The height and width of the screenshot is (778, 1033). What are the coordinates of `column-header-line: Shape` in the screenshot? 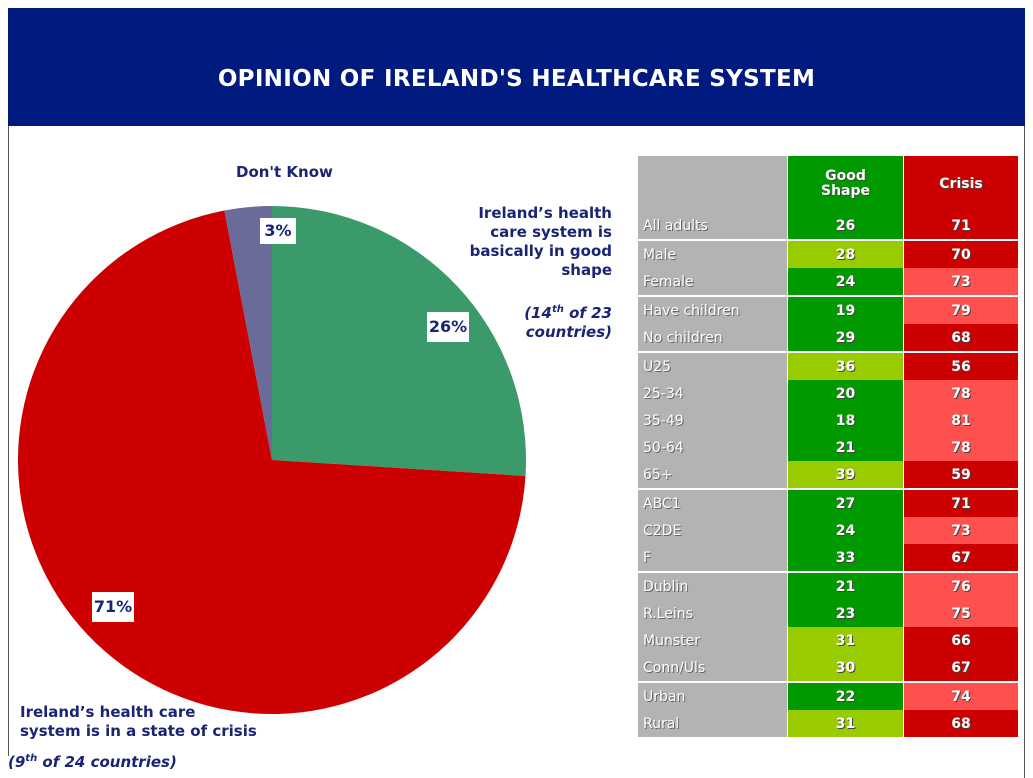 It's located at (845, 191).